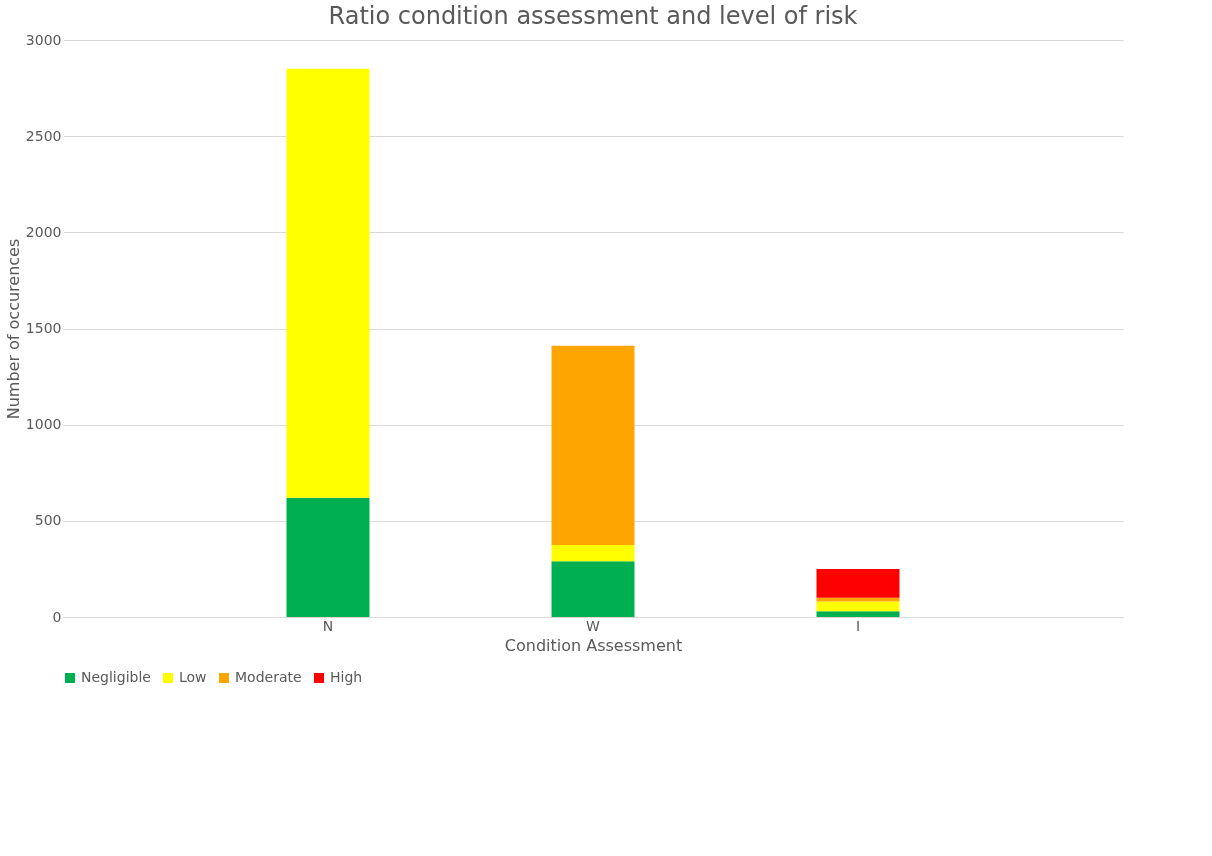 Image resolution: width=1212 pixels, height=856 pixels. I want to click on y-tick-label: 3000, so click(43, 39).